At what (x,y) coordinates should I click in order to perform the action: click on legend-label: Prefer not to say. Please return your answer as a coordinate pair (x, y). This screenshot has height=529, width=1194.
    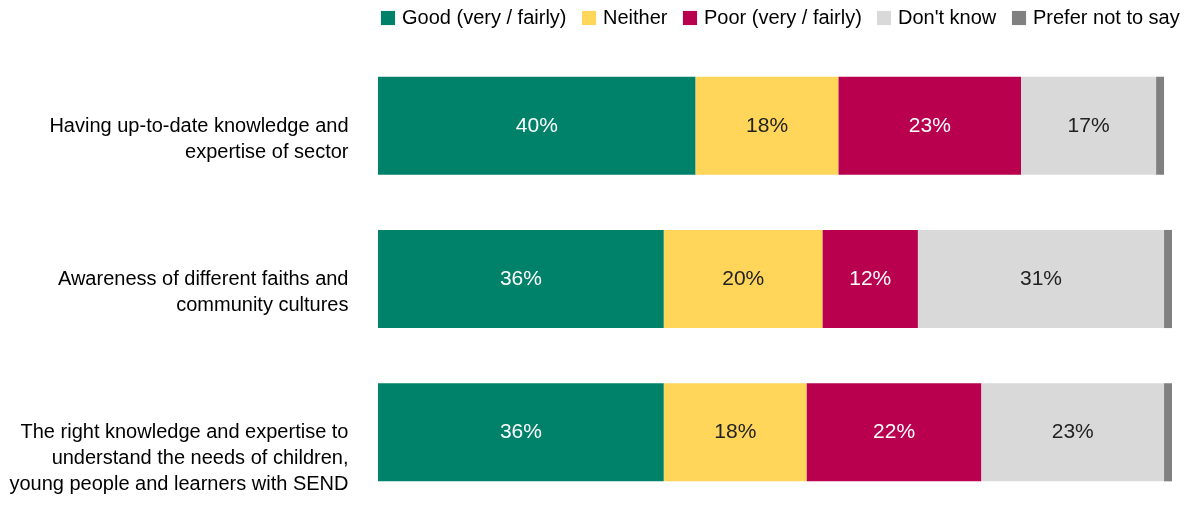
    Looking at the image, I should click on (1106, 17).